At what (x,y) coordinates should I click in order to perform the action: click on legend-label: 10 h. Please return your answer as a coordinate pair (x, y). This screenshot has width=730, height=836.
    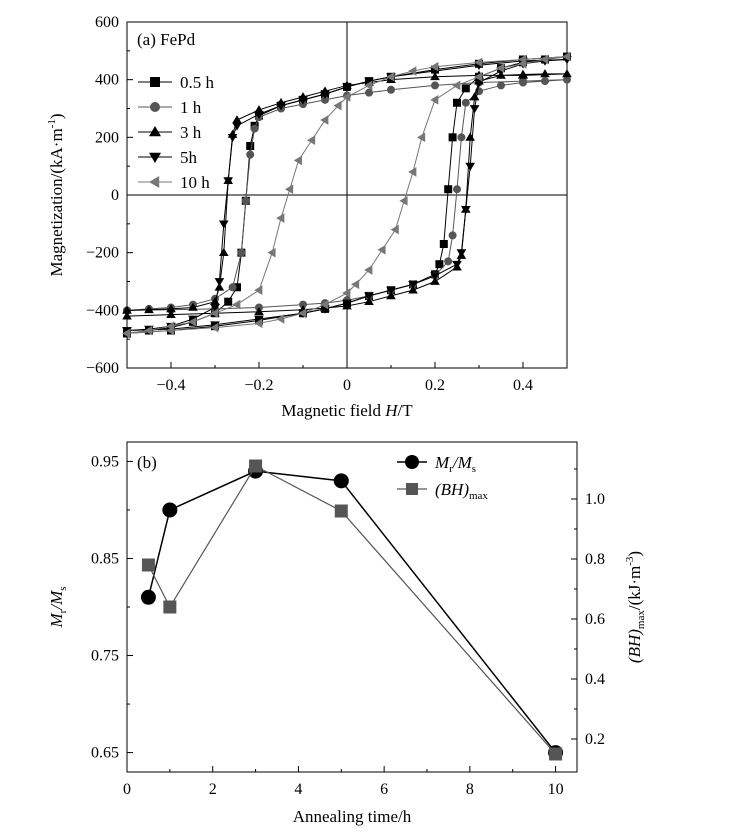
    Looking at the image, I should click on (195, 182).